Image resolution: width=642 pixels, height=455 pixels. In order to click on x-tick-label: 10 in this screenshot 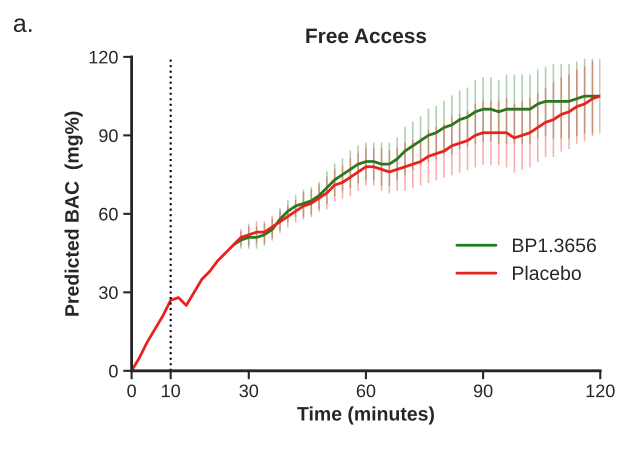, I will do `click(171, 391)`.